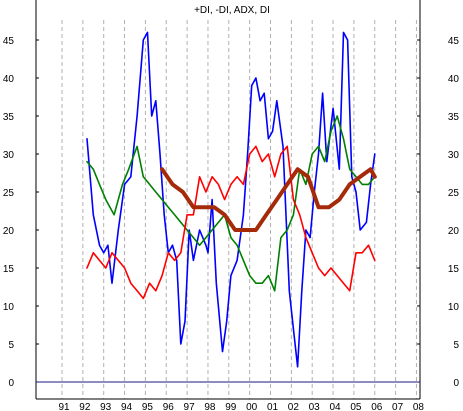  What do you see at coordinates (454, 79) in the screenshot?
I see `y-tick-label-right: 40` at bounding box center [454, 79].